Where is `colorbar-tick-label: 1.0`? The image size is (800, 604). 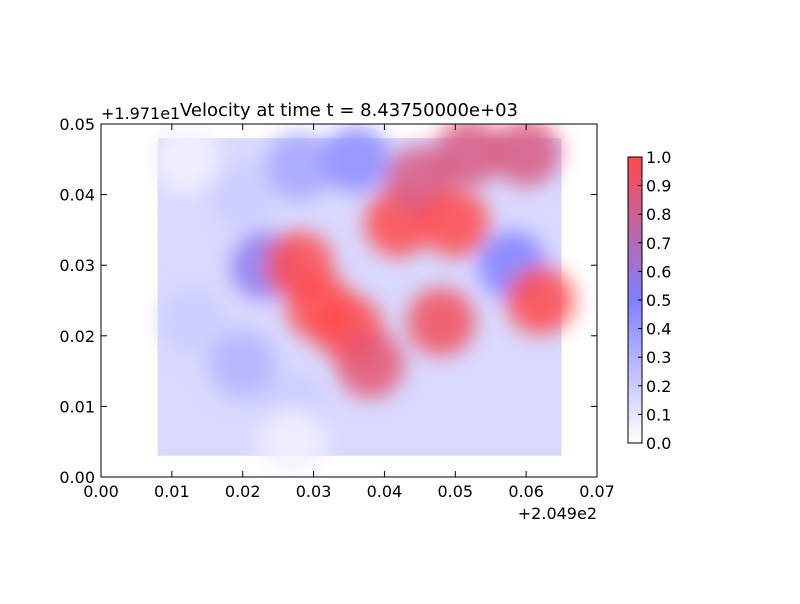
colorbar-tick-label: 1.0 is located at coordinates (658, 157).